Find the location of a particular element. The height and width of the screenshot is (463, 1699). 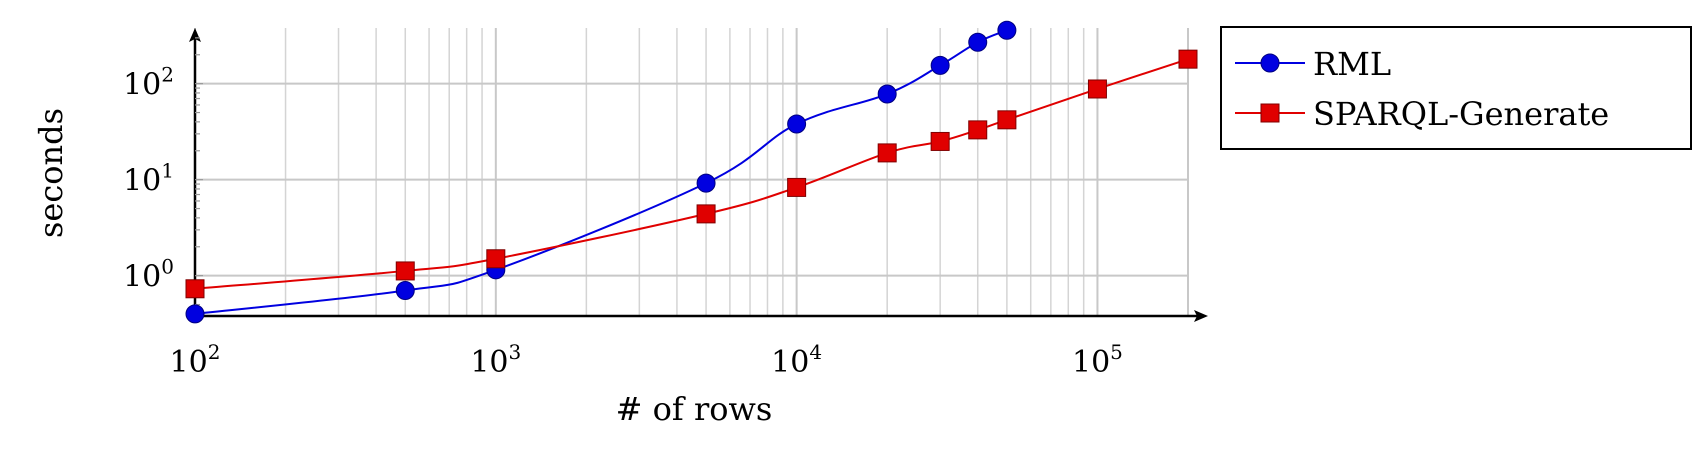

legend-entry-rml: RML is located at coordinates (1313, 64).